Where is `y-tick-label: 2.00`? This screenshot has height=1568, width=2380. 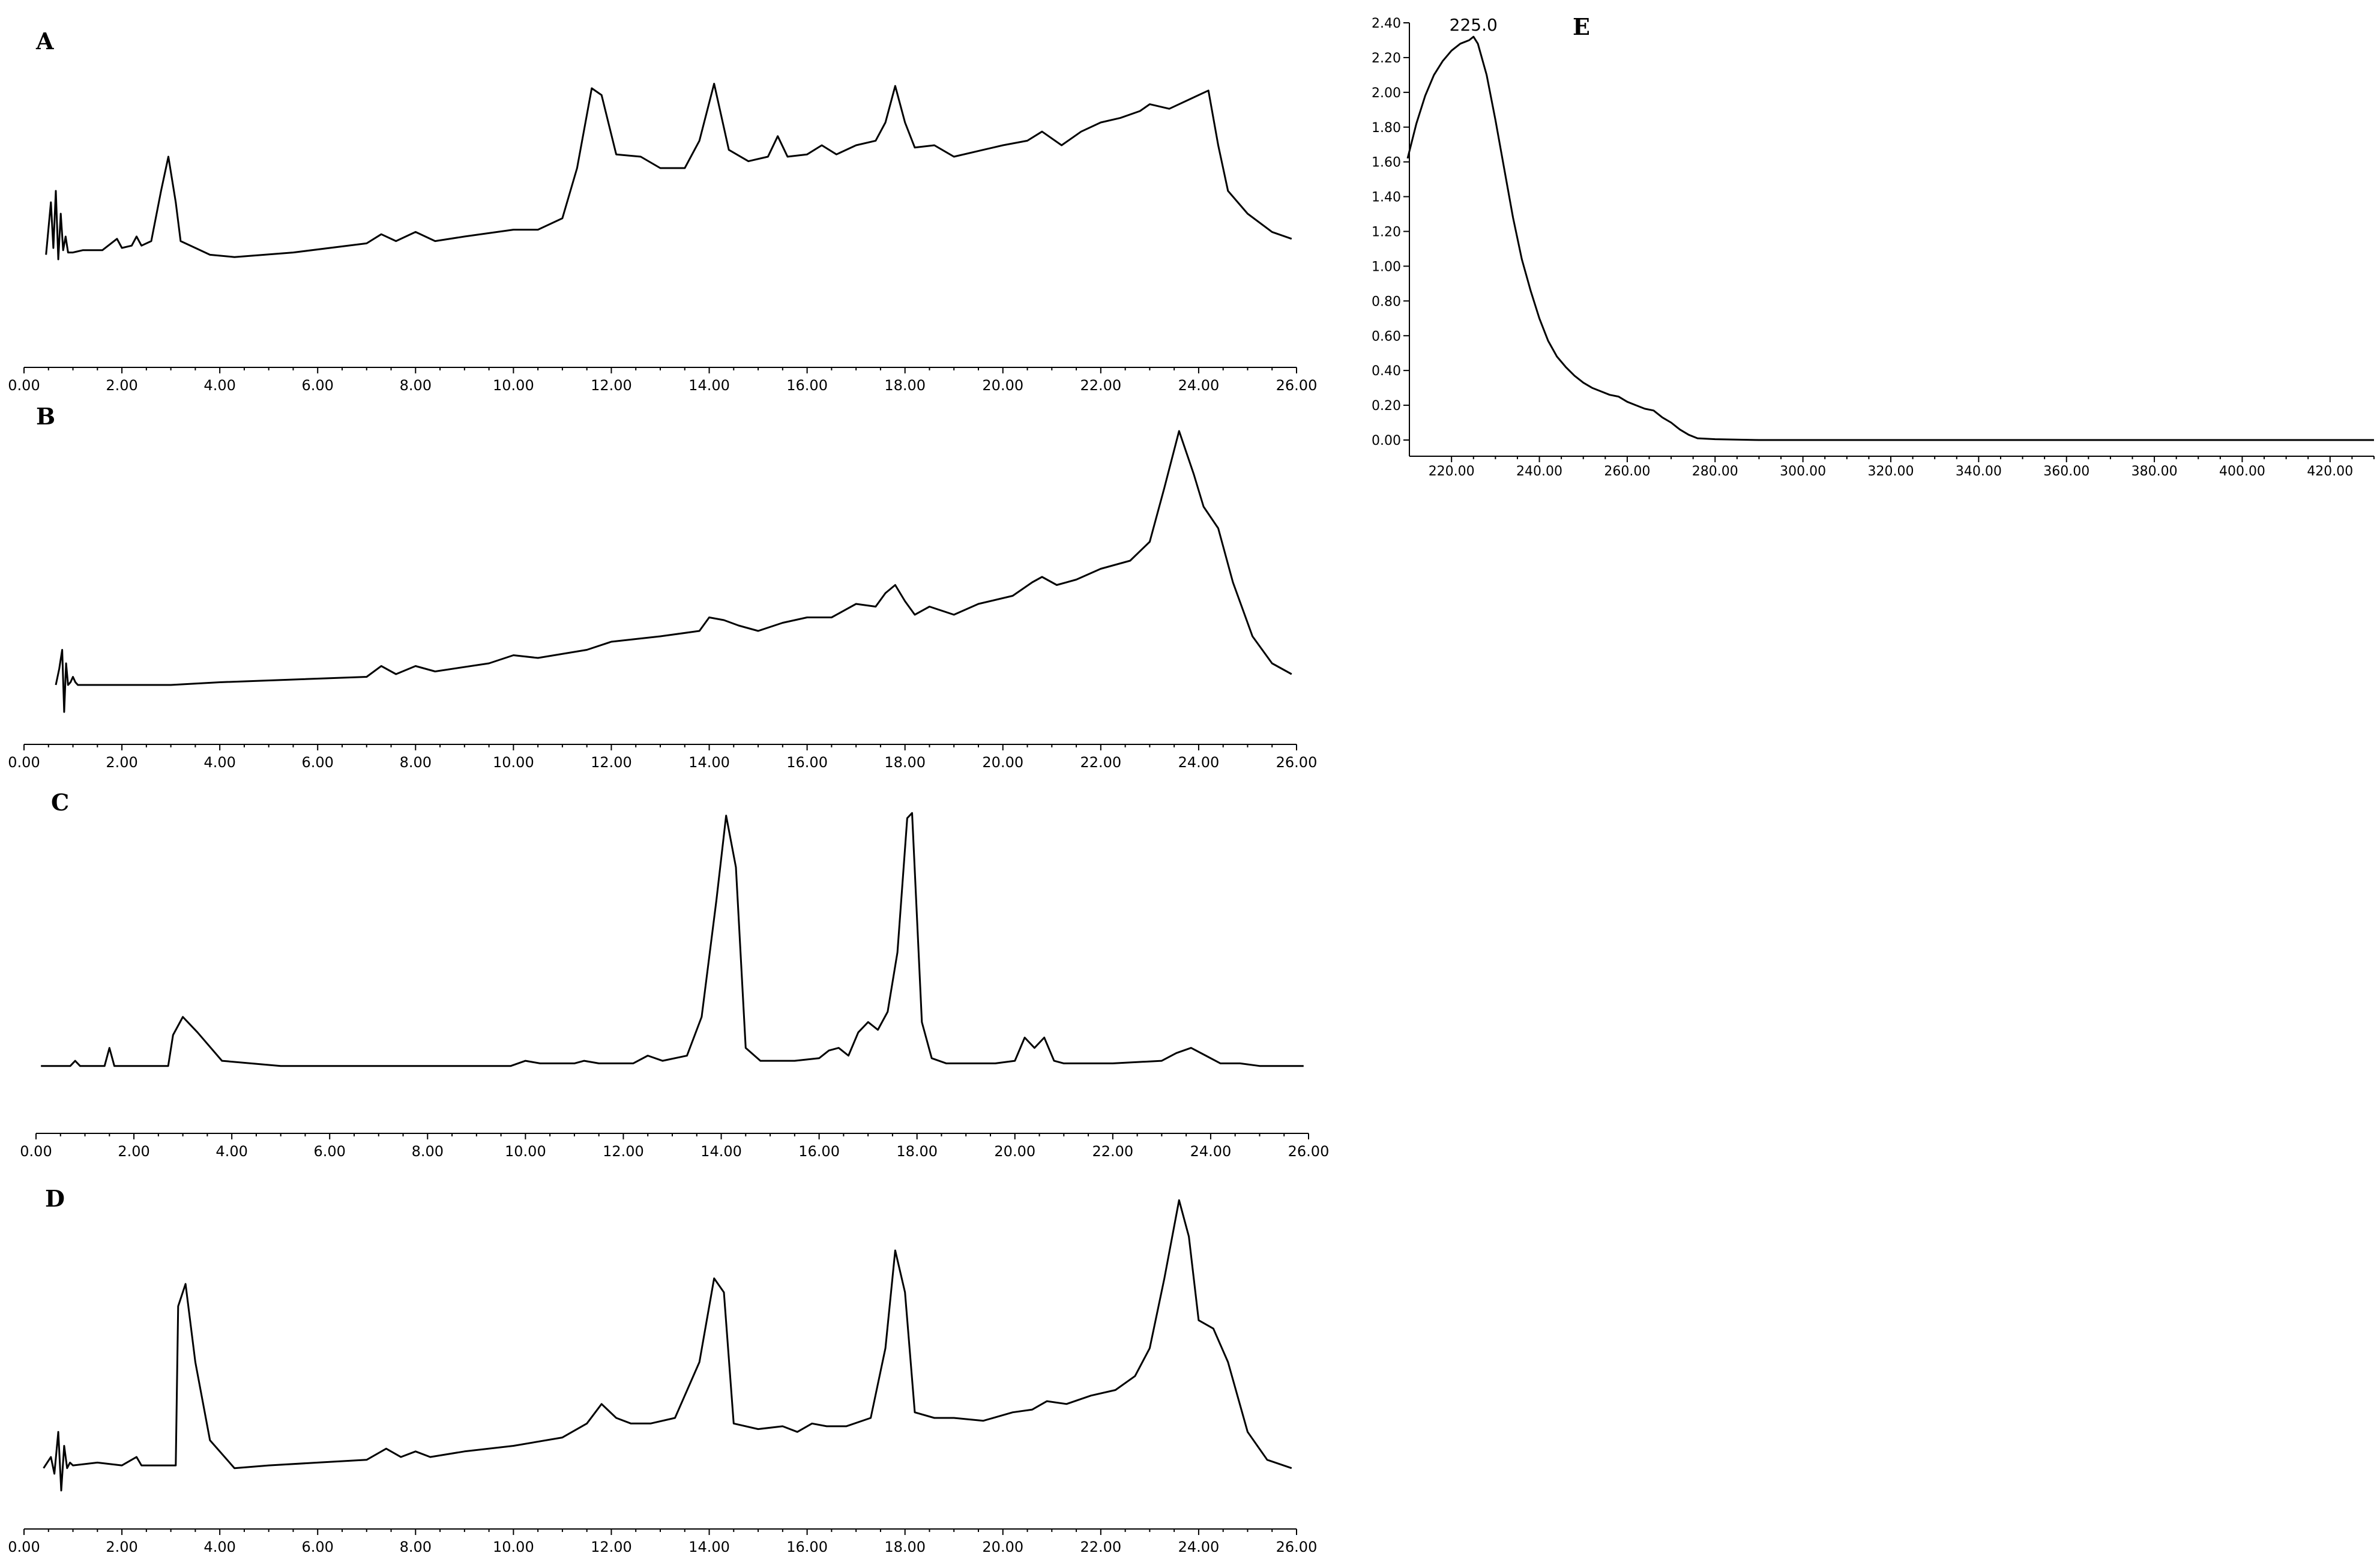 y-tick-label: 2.00 is located at coordinates (1387, 94).